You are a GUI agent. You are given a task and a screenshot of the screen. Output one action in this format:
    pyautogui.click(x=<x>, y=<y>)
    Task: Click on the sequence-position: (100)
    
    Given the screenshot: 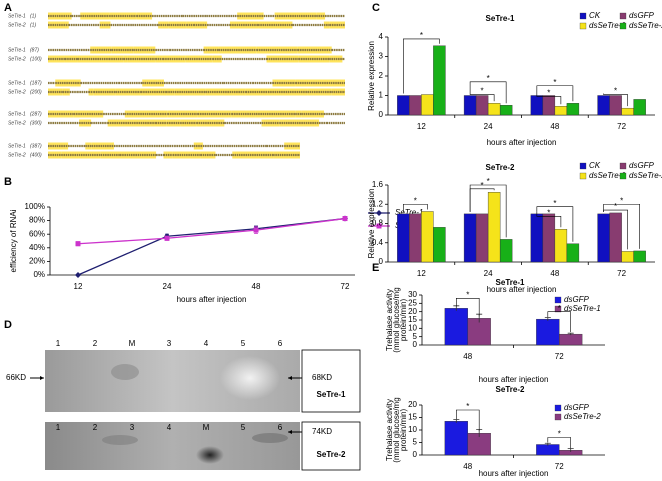 What is the action you would take?
    pyautogui.click(x=36, y=59)
    